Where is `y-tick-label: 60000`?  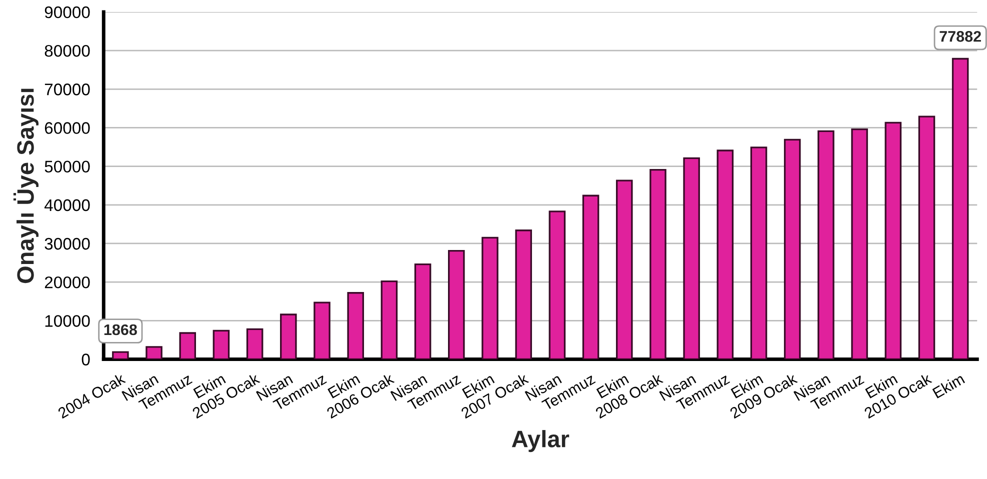 y-tick-label: 60000 is located at coordinates (67, 128).